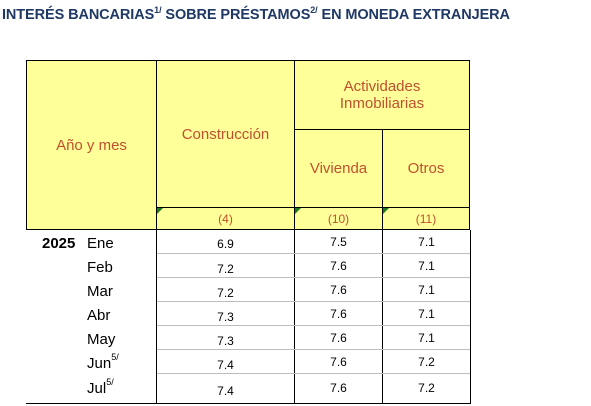  What do you see at coordinates (158, 10) in the screenshot?
I see `title-note-1: 1/` at bounding box center [158, 10].